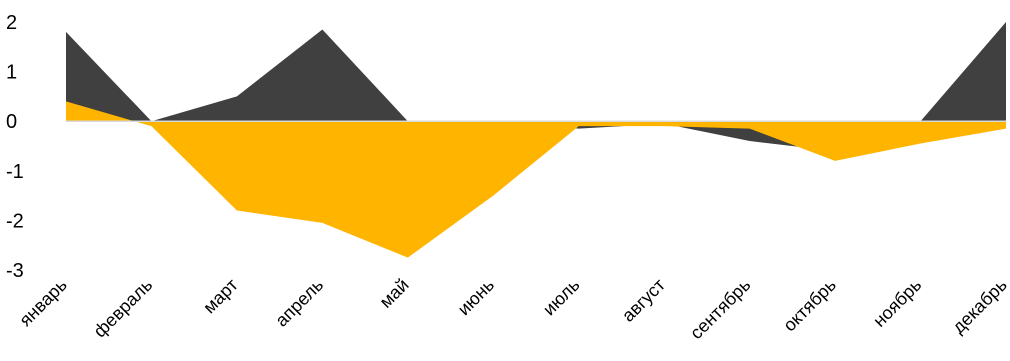 The height and width of the screenshot is (361, 1010). Describe the element at coordinates (123, 308) in the screenshot. I see `x-tick-label: февраль` at that location.